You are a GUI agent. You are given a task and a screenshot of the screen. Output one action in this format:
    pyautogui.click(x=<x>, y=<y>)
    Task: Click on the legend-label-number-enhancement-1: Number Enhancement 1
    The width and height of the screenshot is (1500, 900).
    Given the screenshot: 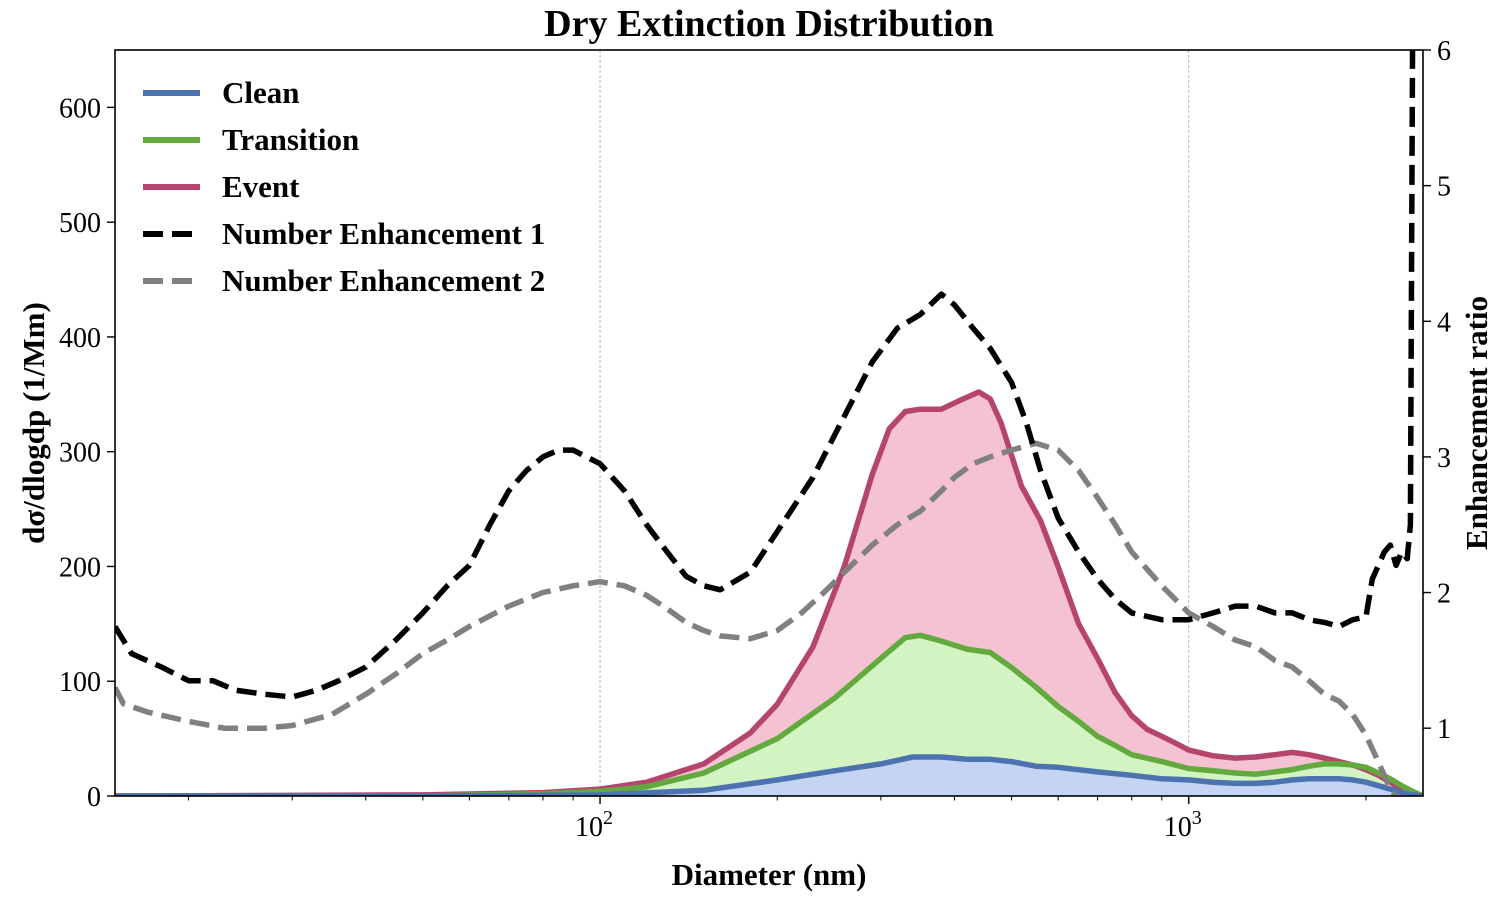 What is the action you would take?
    pyautogui.click(x=383, y=233)
    